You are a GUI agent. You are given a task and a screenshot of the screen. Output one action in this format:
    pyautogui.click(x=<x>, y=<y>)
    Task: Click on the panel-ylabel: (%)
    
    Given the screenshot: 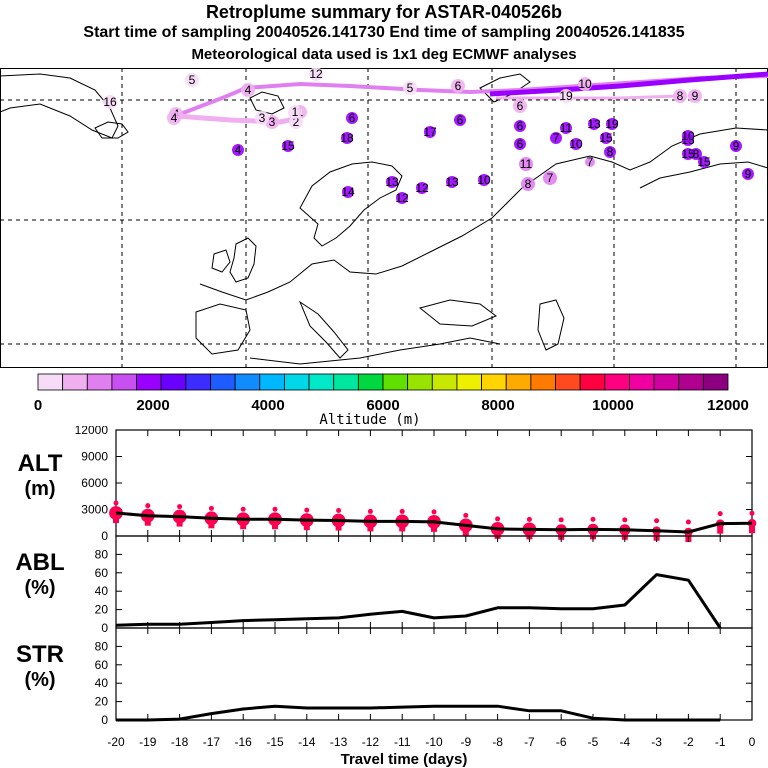 What is the action you would take?
    pyautogui.click(x=39, y=680)
    